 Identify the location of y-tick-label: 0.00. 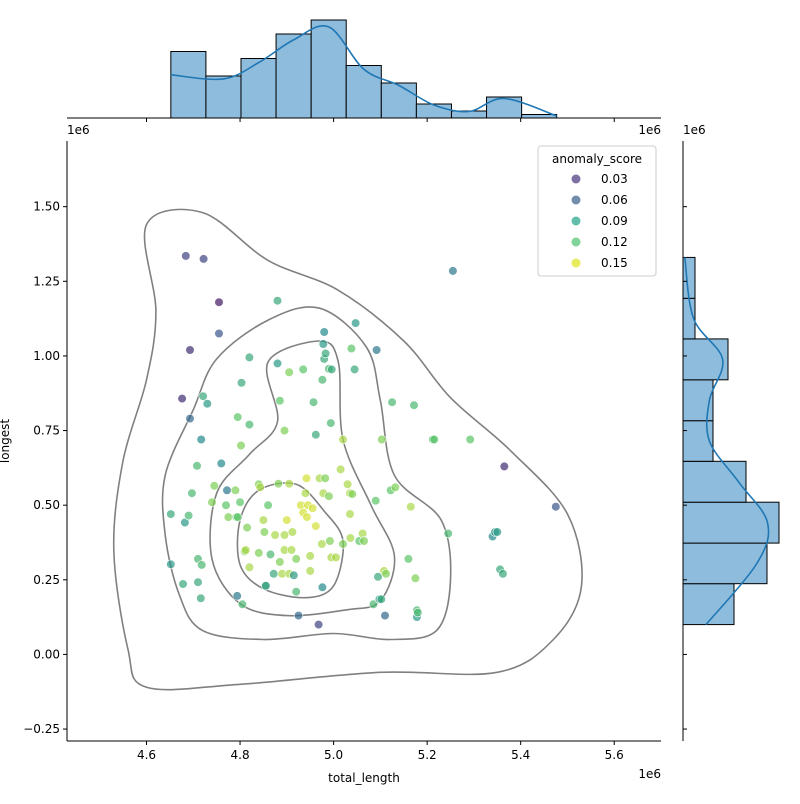
(46, 654).